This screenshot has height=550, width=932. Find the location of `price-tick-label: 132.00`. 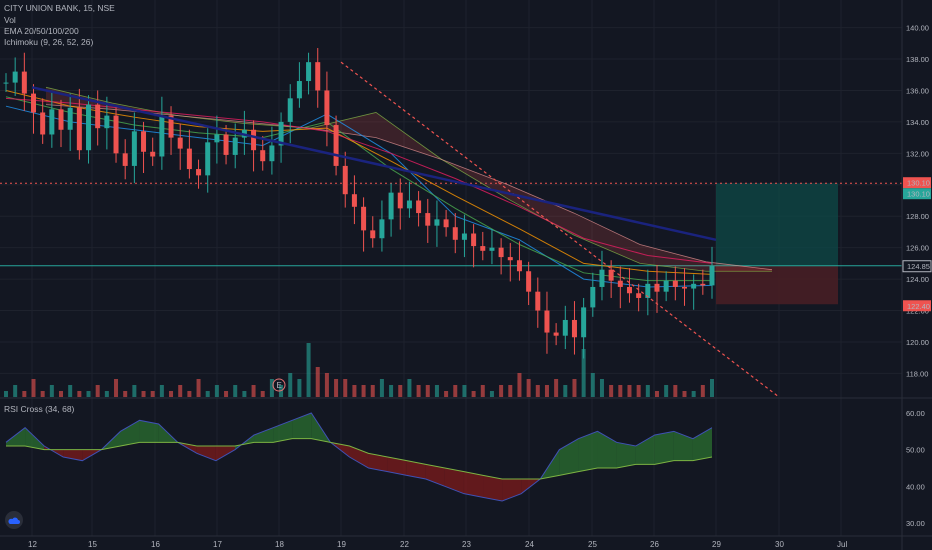

price-tick-label: 132.00 is located at coordinates (917, 153).